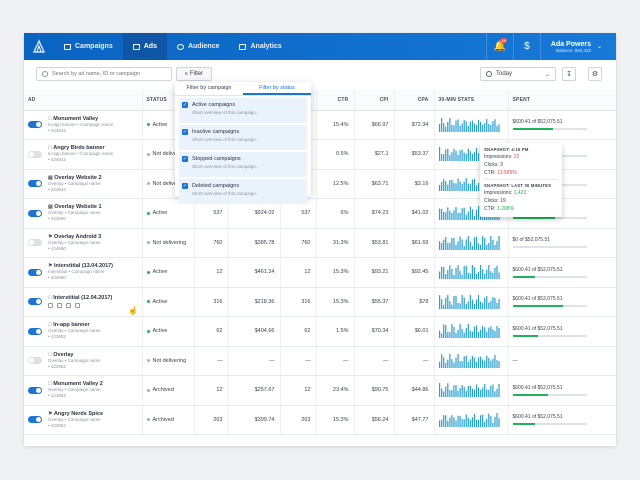 This screenshot has width=640, height=480. What do you see at coordinates (577, 46) in the screenshot?
I see `user-menu: Ada Powers Balance: $40,432 ⌄` at bounding box center [577, 46].